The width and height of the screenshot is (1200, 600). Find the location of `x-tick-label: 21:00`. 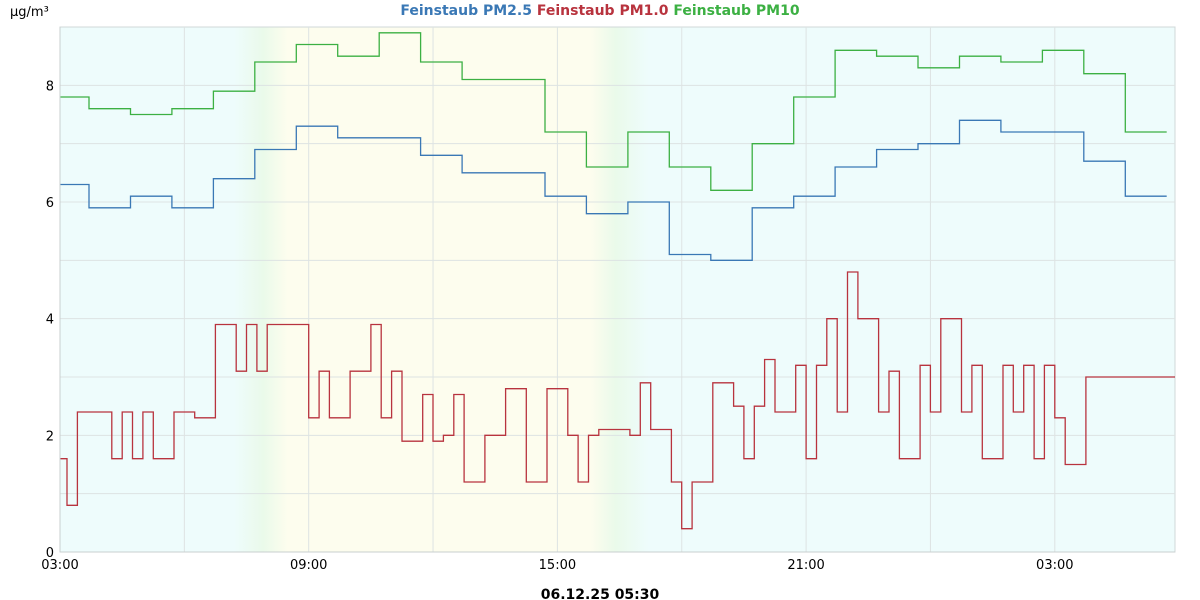

x-tick-label: 21:00 is located at coordinates (805, 565).